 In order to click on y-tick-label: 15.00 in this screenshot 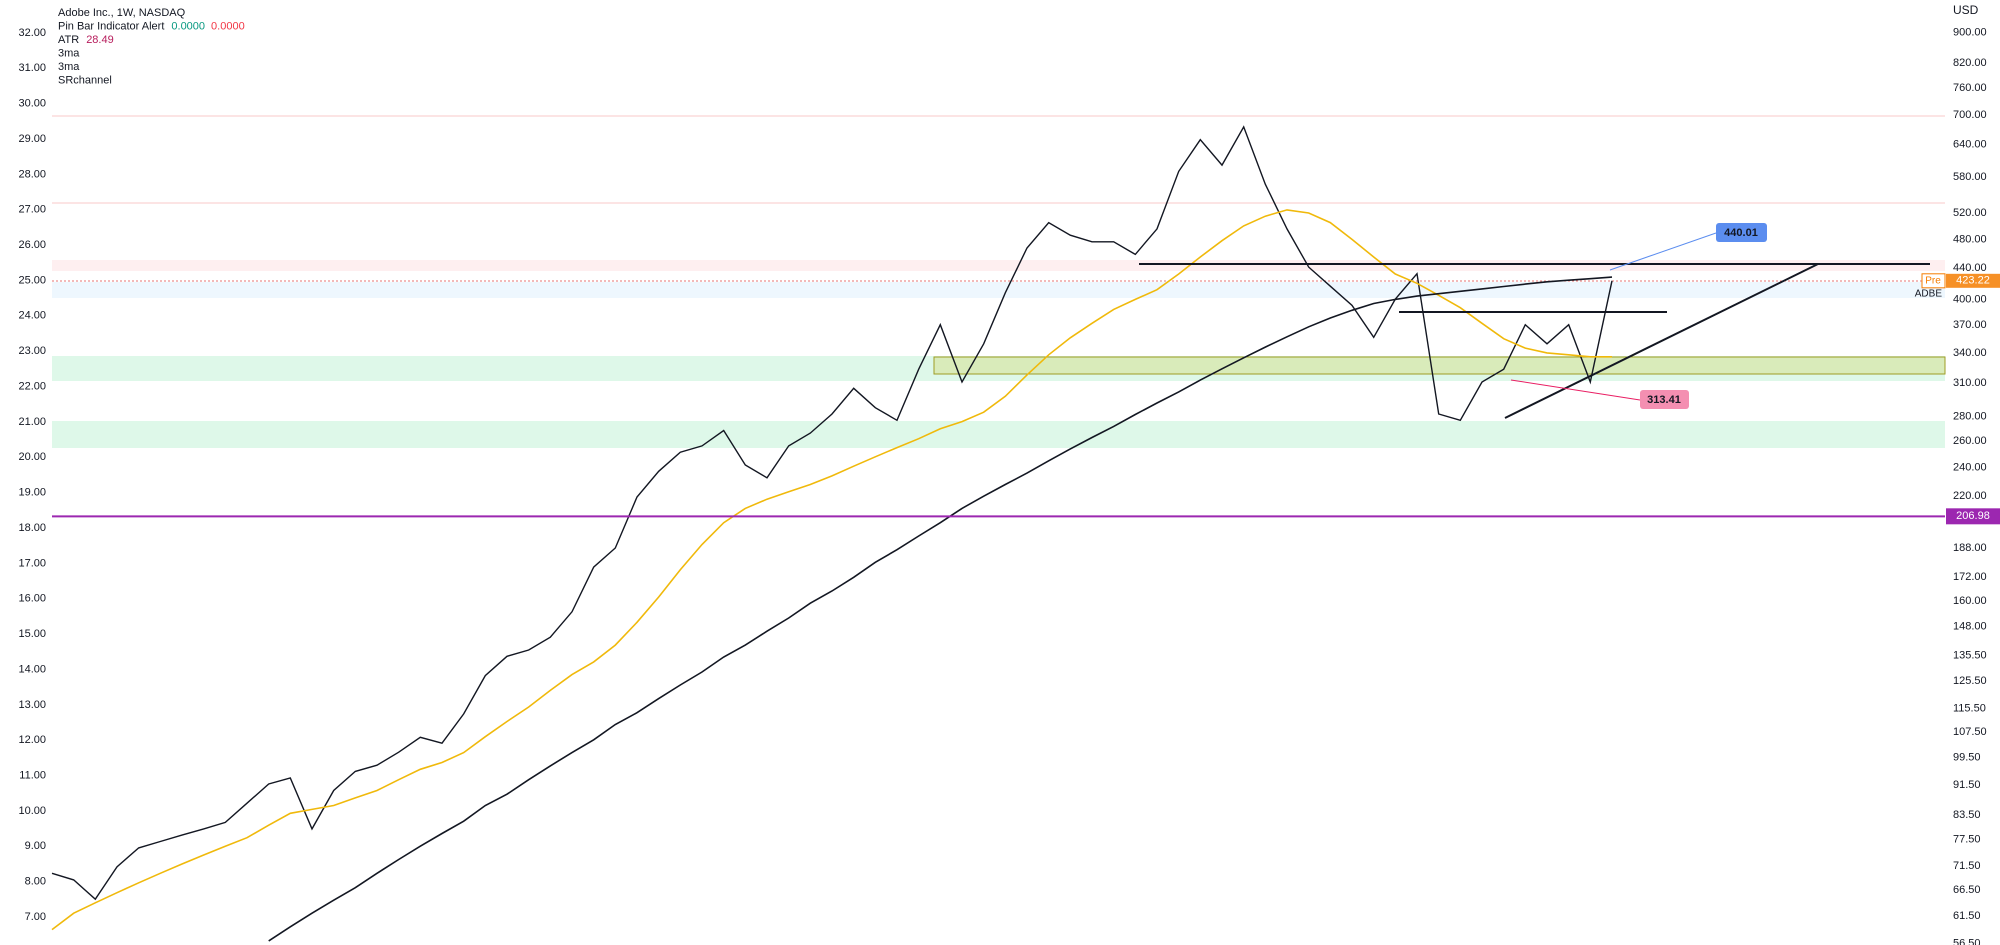, I will do `click(32, 634)`.